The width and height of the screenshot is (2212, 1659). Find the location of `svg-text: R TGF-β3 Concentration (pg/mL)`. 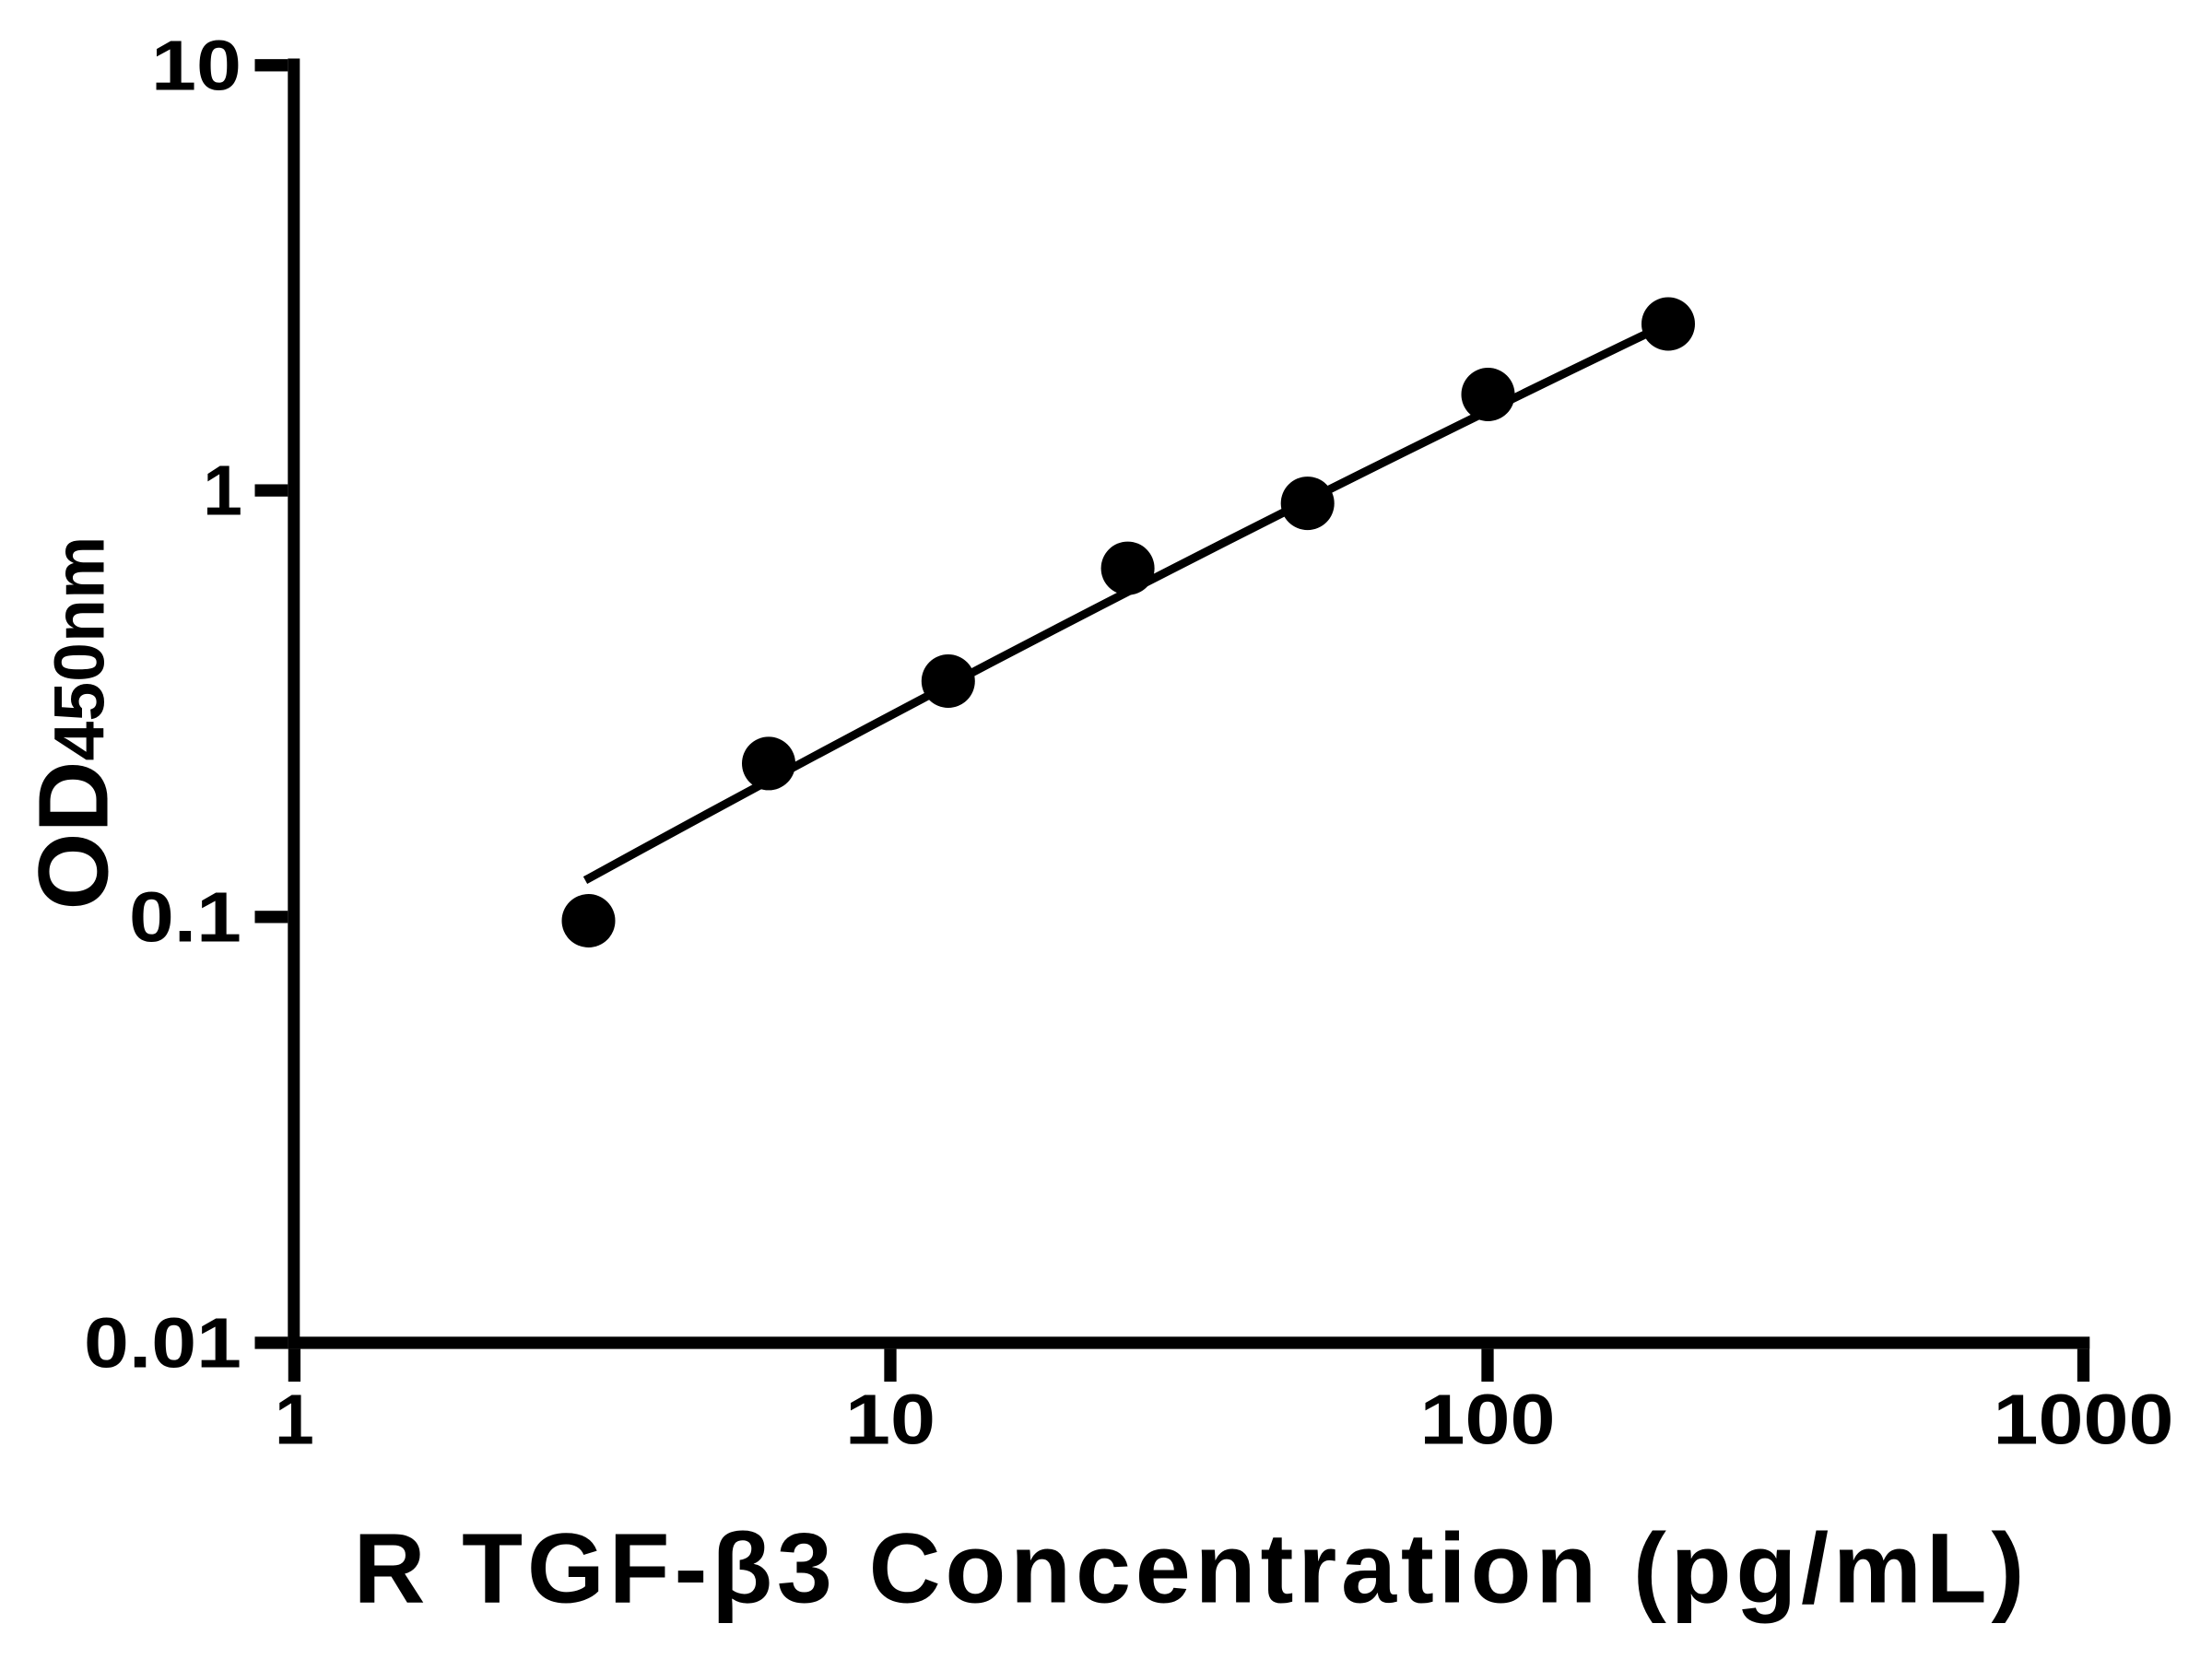

svg-text: R TGF-β3 Concentration (pg/mL) is located at coordinates (1189, 1568).